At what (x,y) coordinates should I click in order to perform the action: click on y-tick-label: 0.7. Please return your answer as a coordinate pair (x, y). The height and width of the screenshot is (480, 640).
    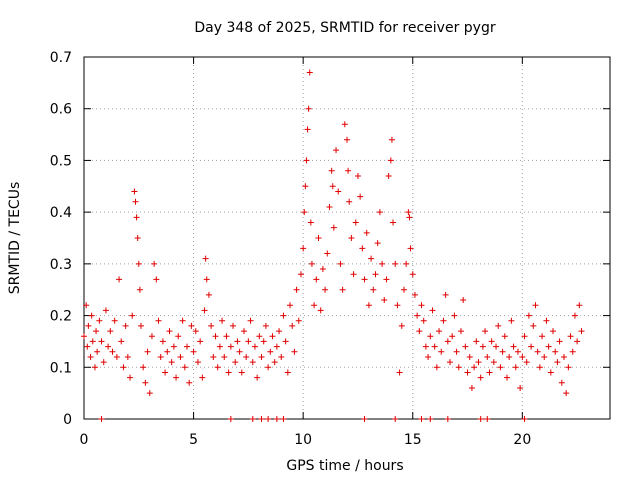
    Looking at the image, I should click on (61, 58).